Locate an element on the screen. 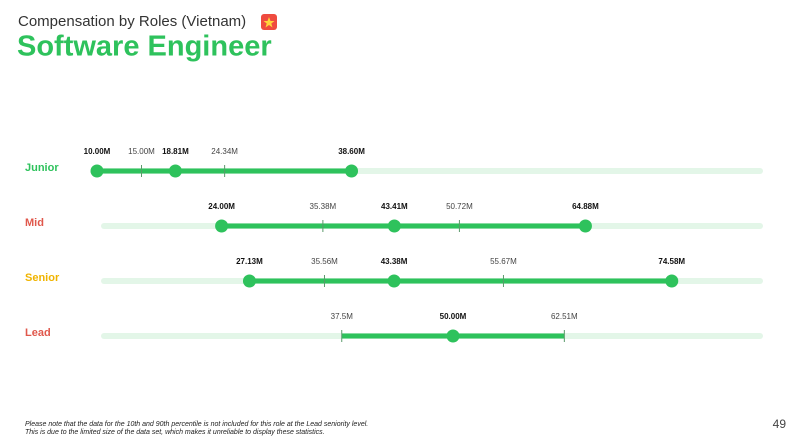  value-label: 35.38M is located at coordinates (323, 206).